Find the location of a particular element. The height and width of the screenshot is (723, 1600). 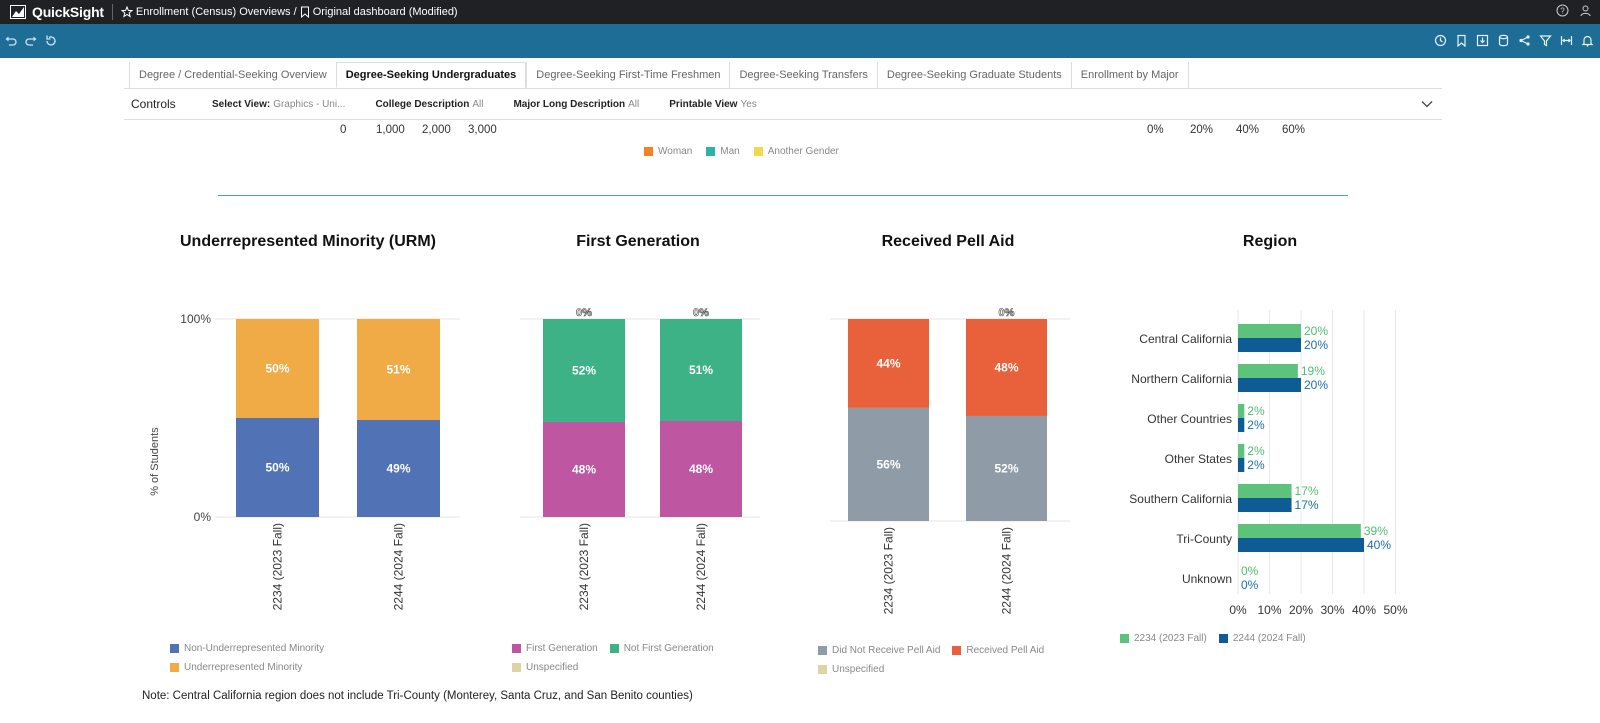

pell-chart-title: Received Pell Aid is located at coordinates (948, 241).